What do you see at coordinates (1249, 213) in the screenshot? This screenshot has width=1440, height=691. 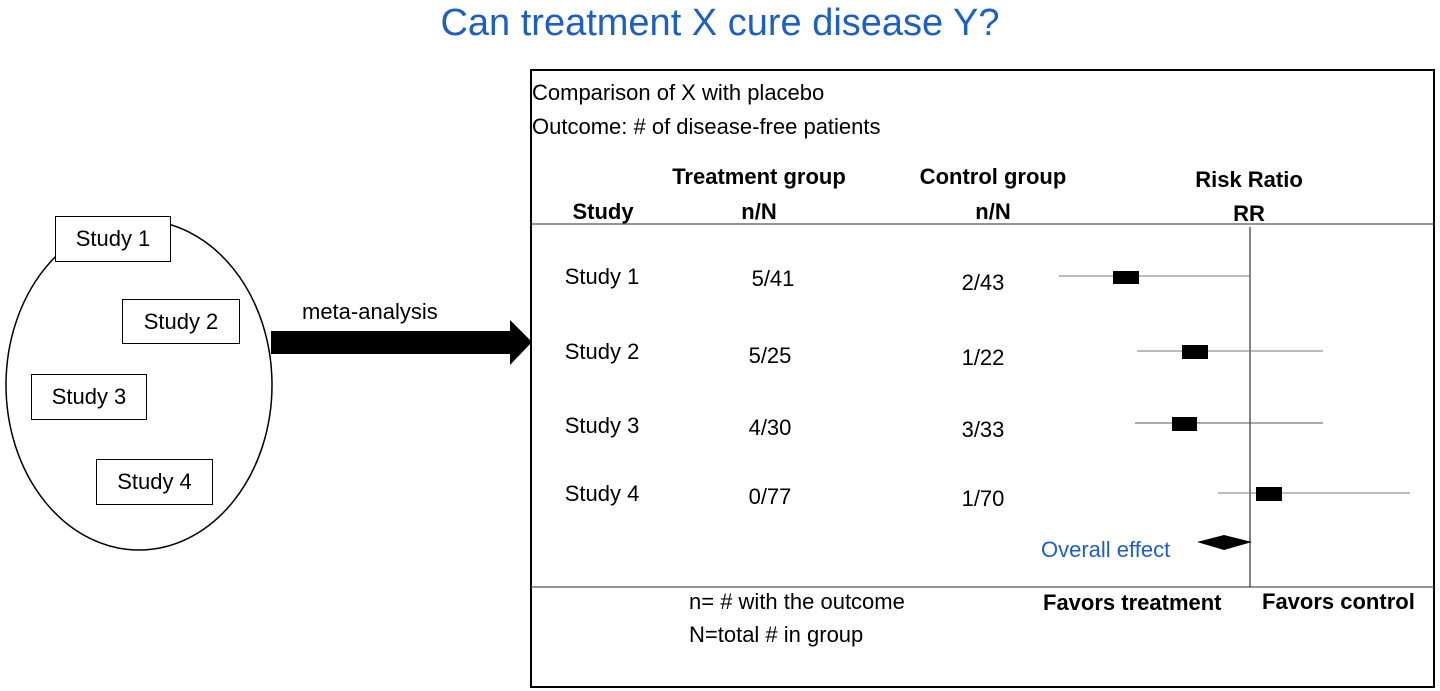 I see `header-rr-sub: RR` at bounding box center [1249, 213].